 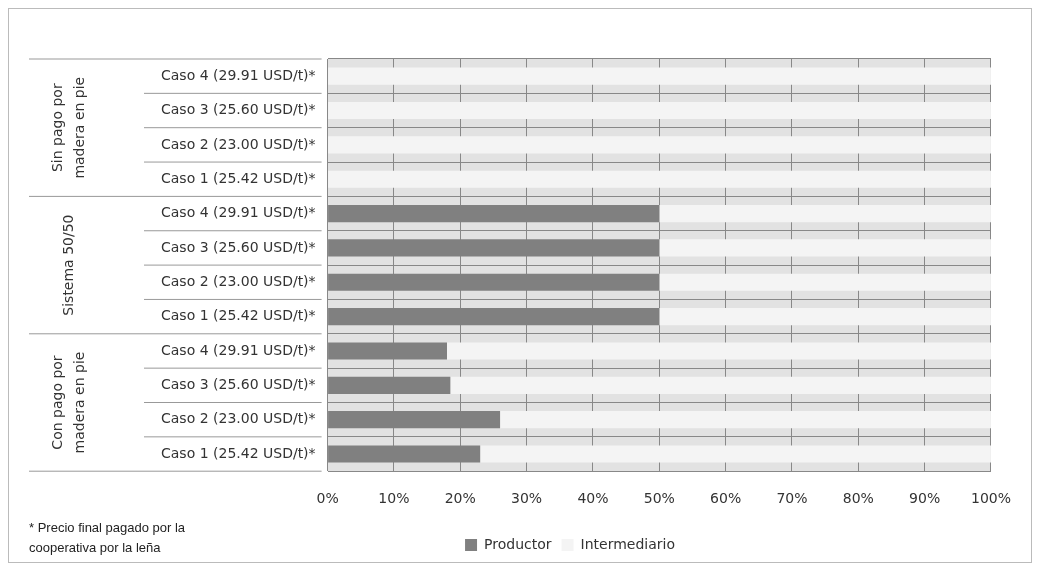 What do you see at coordinates (67, 127) in the screenshot?
I see `text: Sin pago por madera en pie` at bounding box center [67, 127].